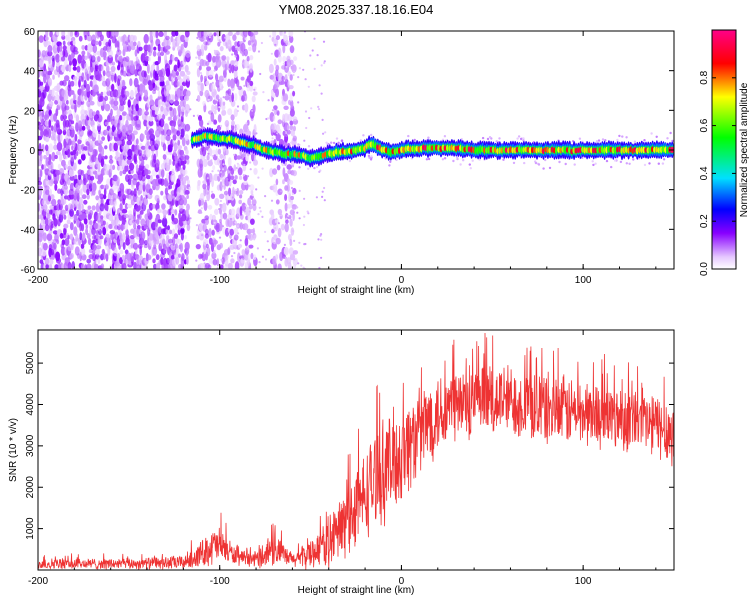 This screenshot has height=605, width=750. Describe the element at coordinates (356, 590) in the screenshot. I see `snr-x-label: Height of straight line (km)` at that location.